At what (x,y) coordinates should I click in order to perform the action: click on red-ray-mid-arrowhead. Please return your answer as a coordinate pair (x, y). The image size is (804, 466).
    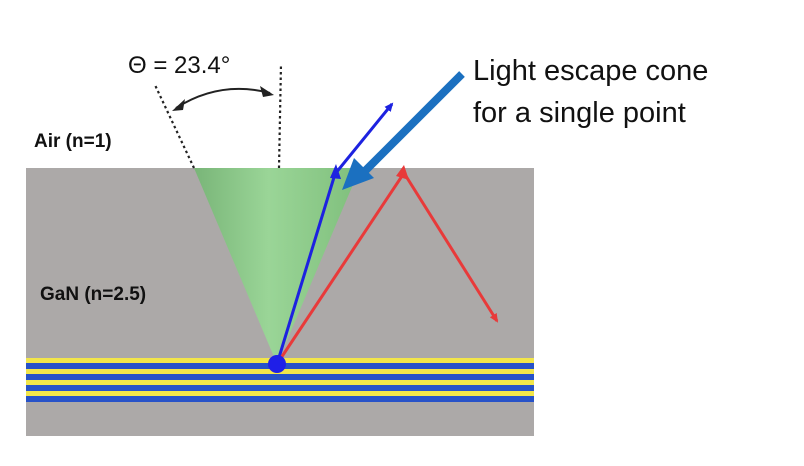
    Looking at the image, I should click on (402, 172).